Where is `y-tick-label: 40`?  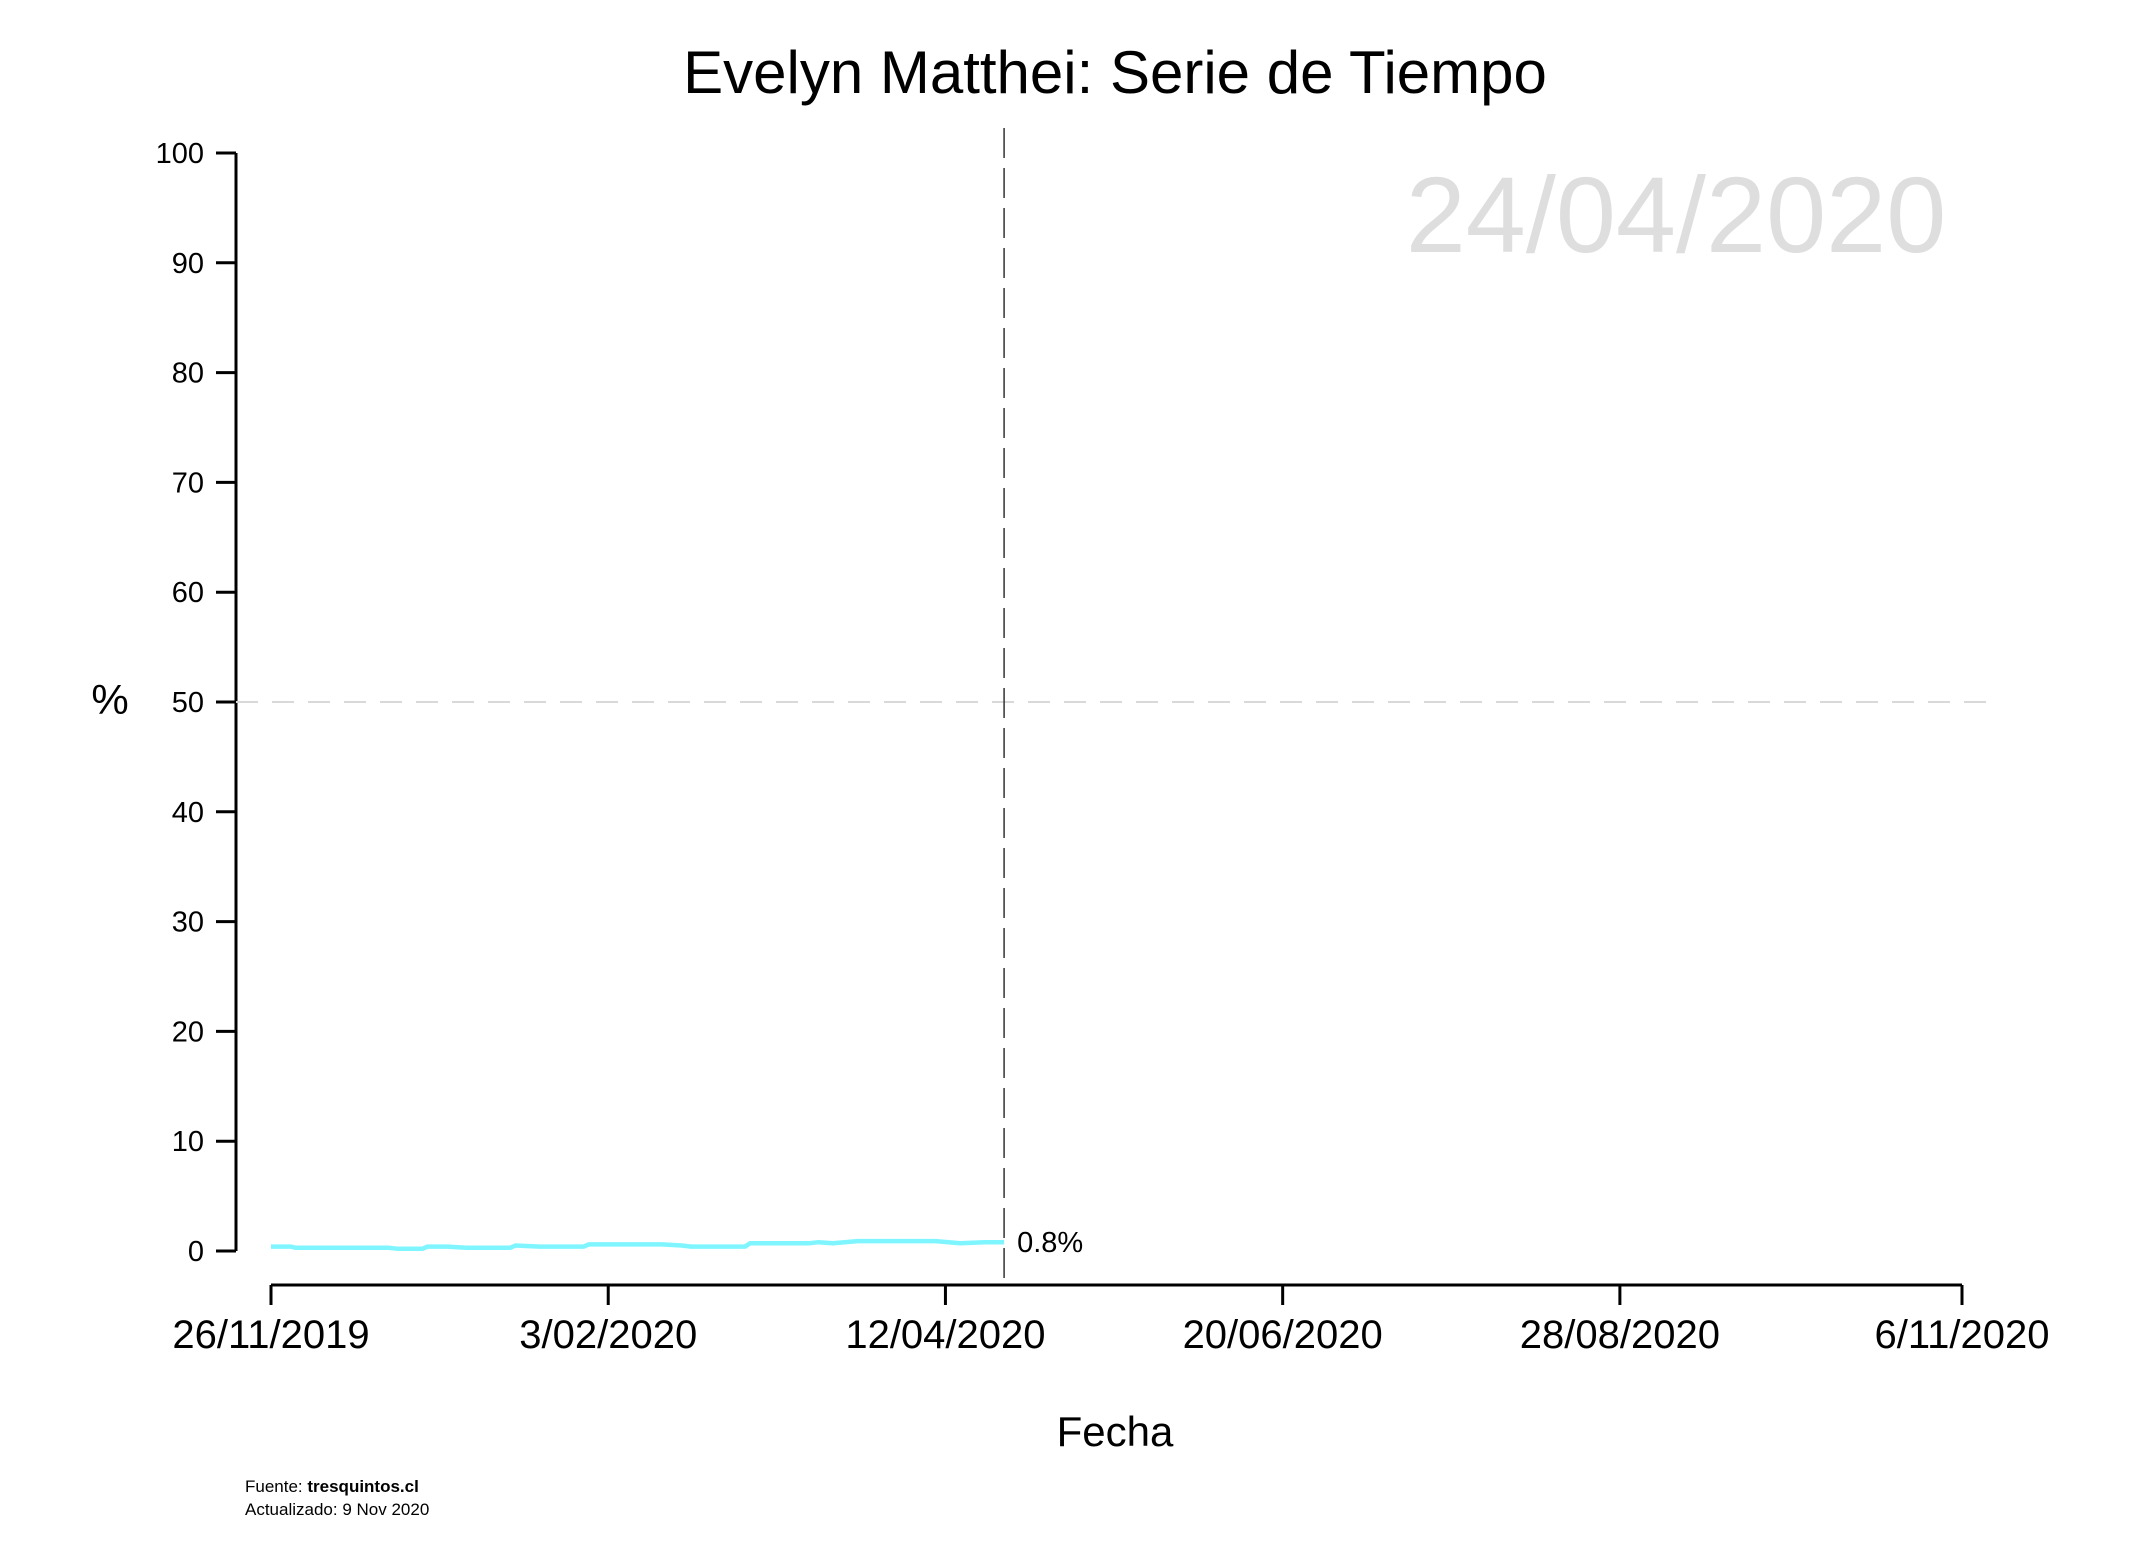
y-tick-label: 40 is located at coordinates (188, 813).